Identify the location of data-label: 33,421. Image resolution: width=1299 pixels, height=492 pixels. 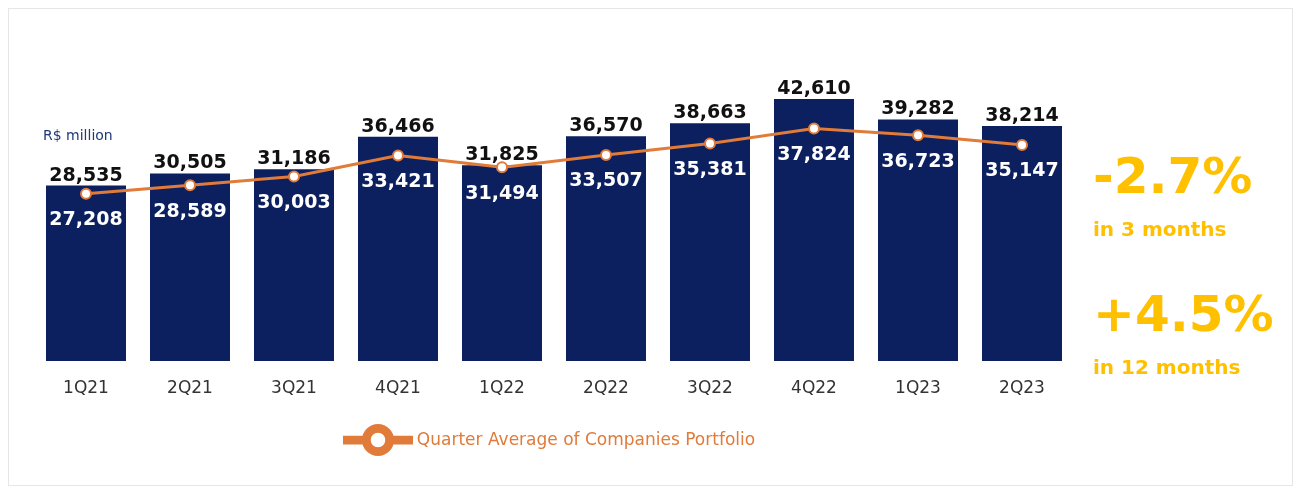
(398, 179).